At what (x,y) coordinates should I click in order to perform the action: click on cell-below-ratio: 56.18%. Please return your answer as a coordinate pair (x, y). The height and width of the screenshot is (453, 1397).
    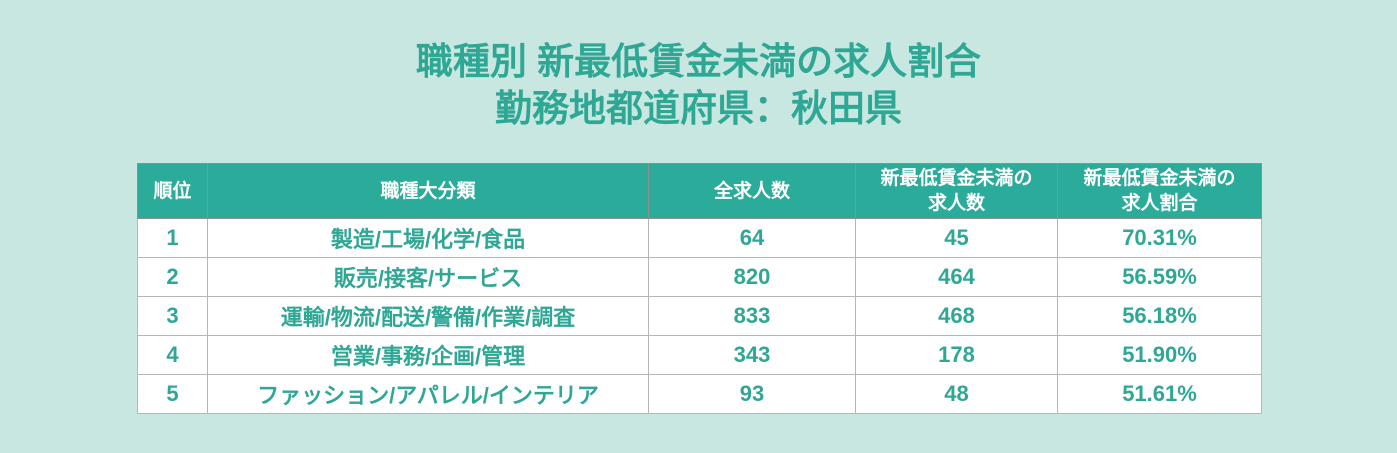
    Looking at the image, I should click on (1159, 316).